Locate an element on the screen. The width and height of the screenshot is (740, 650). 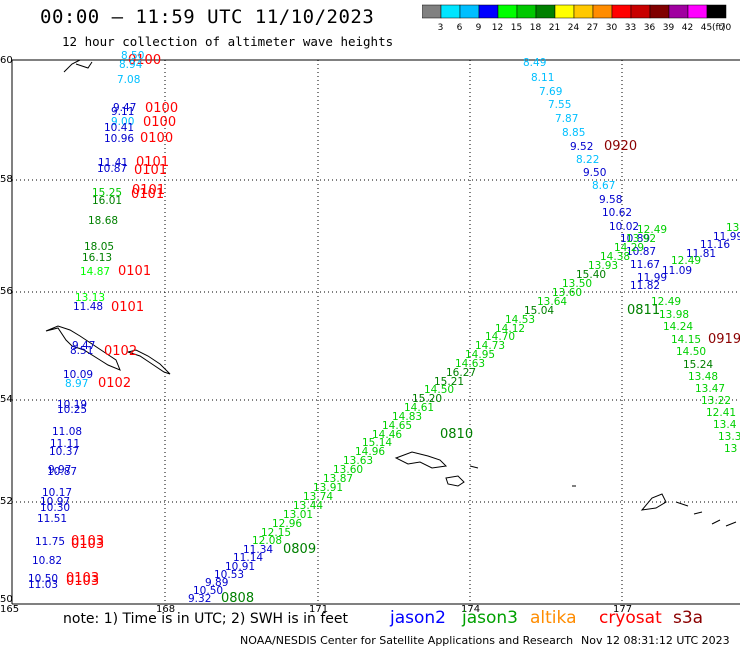
track-altika-right: 8.49 8.11 7.697.55 7.87 8.85 8.22 8.67 is located at coordinates (569, 124).